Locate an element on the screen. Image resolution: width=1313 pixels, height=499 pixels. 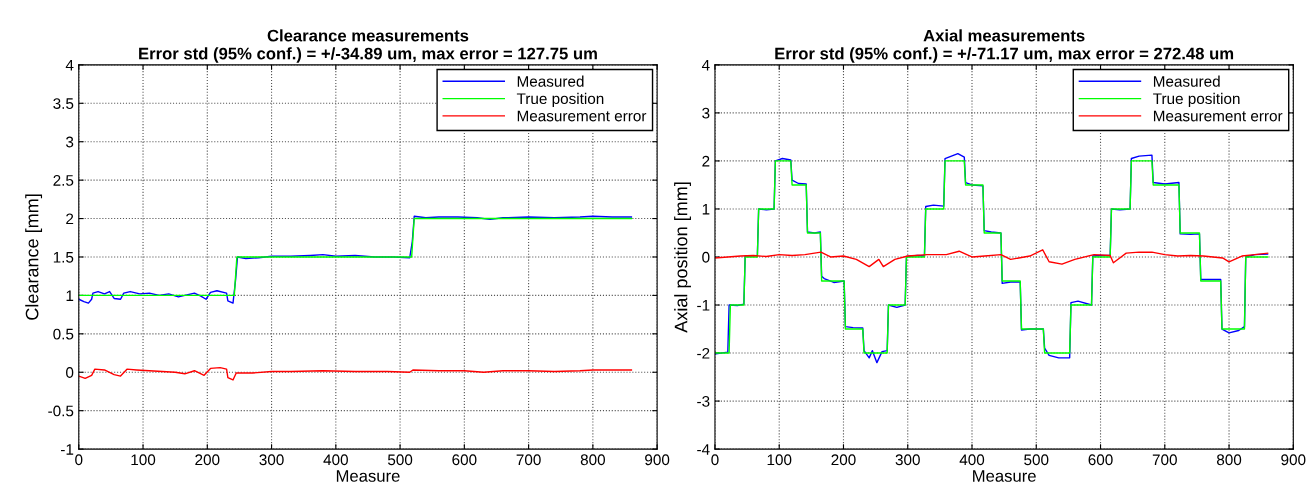
y-tick-label: 2.5 is located at coordinates (63, 180).